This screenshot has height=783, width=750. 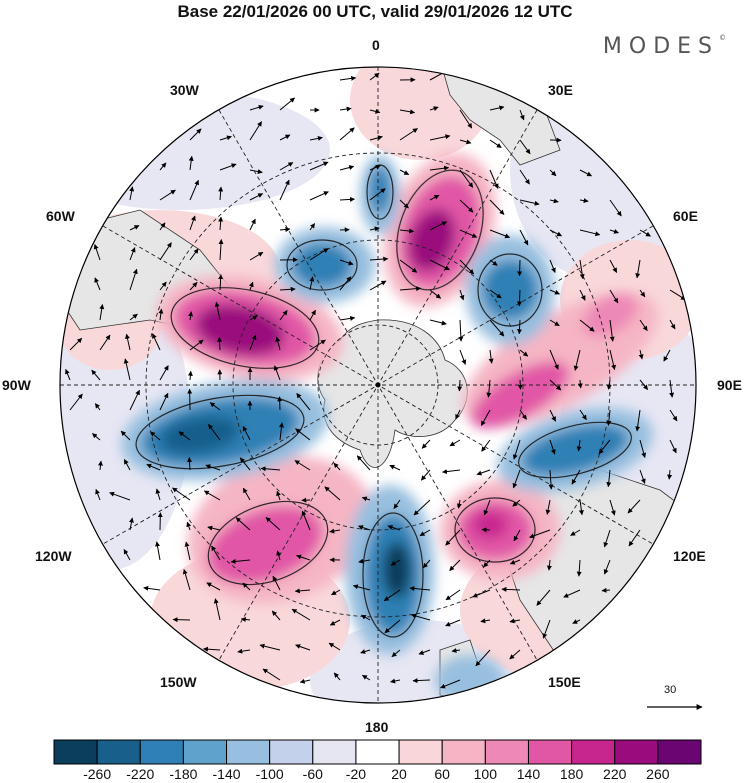 I want to click on lon-label-90w: 90W, so click(x=16, y=385).